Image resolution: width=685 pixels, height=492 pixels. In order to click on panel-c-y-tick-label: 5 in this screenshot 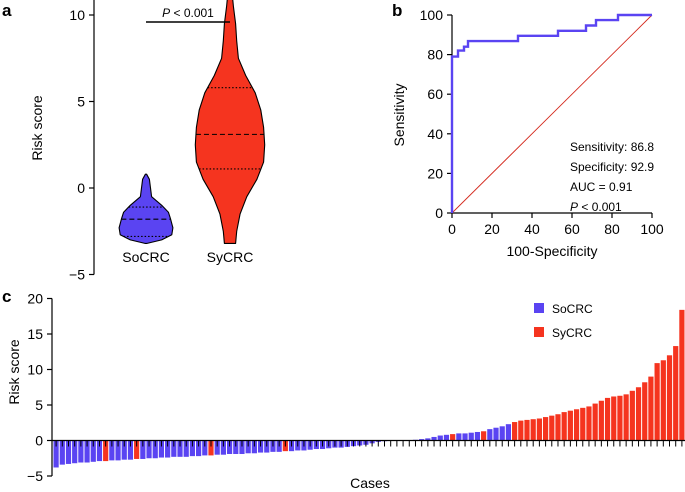, I will do `click(39, 405)`.